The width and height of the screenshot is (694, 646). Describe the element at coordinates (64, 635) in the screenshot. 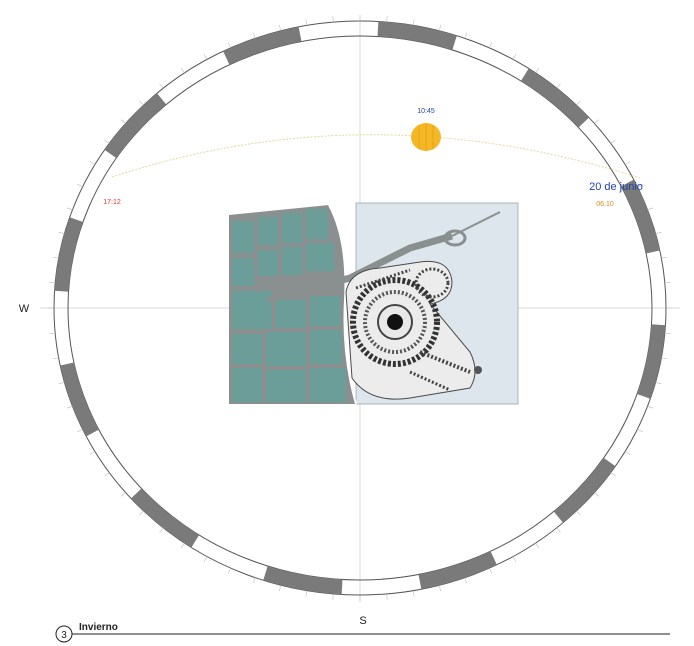

I see `caption-number: 3` at that location.